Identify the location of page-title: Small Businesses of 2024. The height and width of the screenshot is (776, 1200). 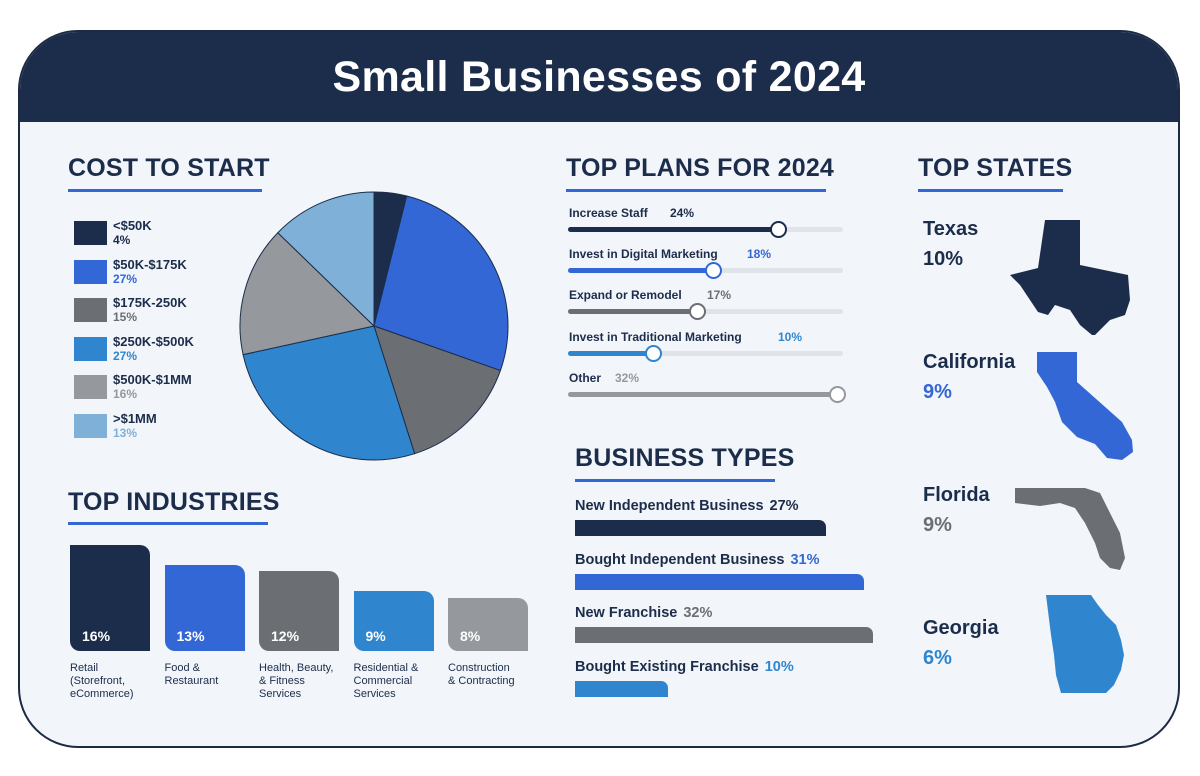
(599, 76).